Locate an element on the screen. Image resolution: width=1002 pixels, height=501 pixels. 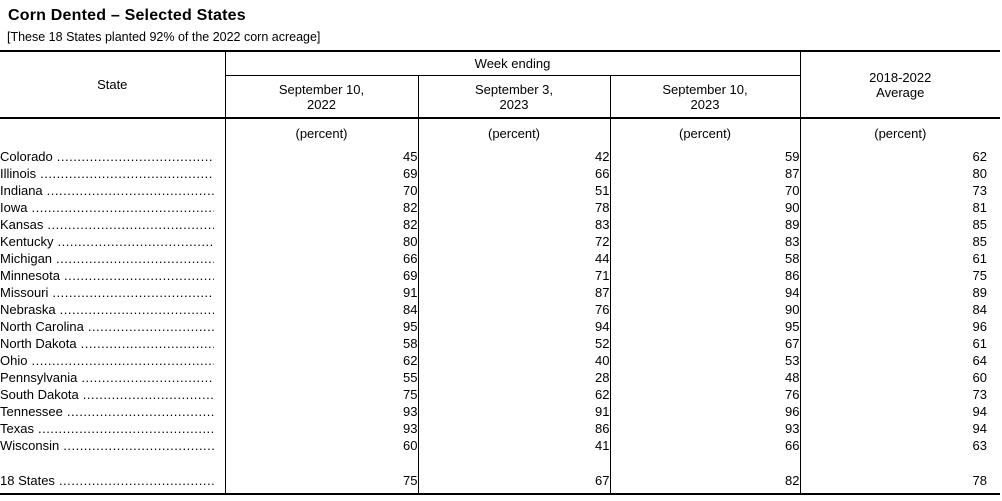
date-column-header-3: September 10, 2023 is located at coordinates (705, 96).